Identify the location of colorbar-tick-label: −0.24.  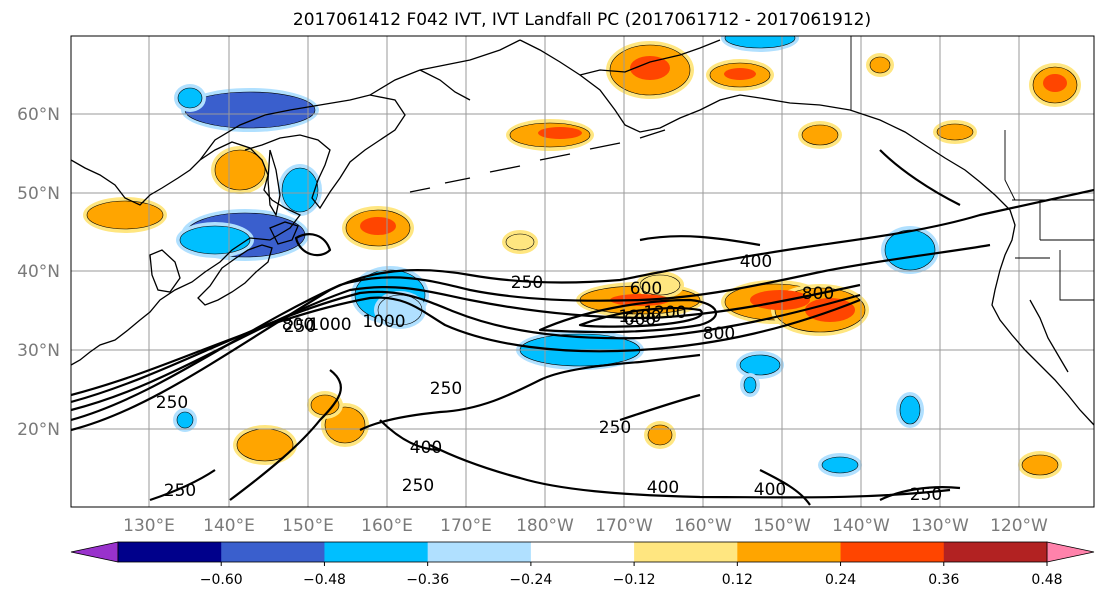
(530, 580).